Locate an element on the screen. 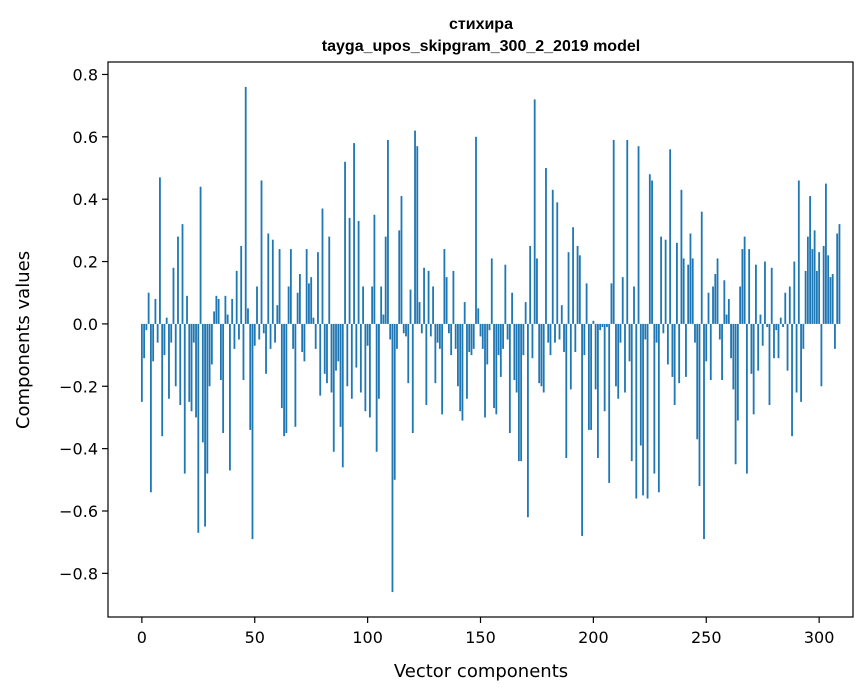 This screenshot has width=867, height=696. chart-title: стихира is located at coordinates (481, 24).